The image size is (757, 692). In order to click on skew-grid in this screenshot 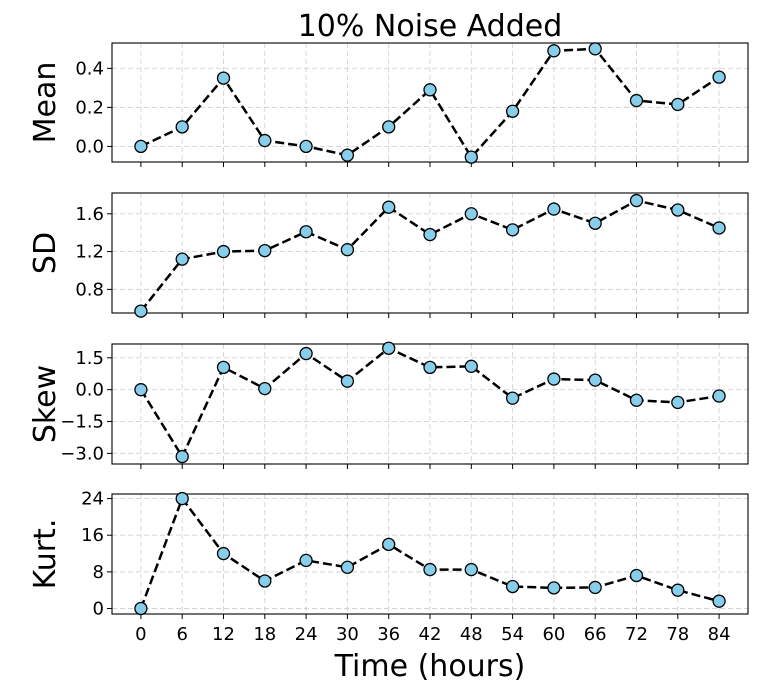, I will do `click(430, 404)`.